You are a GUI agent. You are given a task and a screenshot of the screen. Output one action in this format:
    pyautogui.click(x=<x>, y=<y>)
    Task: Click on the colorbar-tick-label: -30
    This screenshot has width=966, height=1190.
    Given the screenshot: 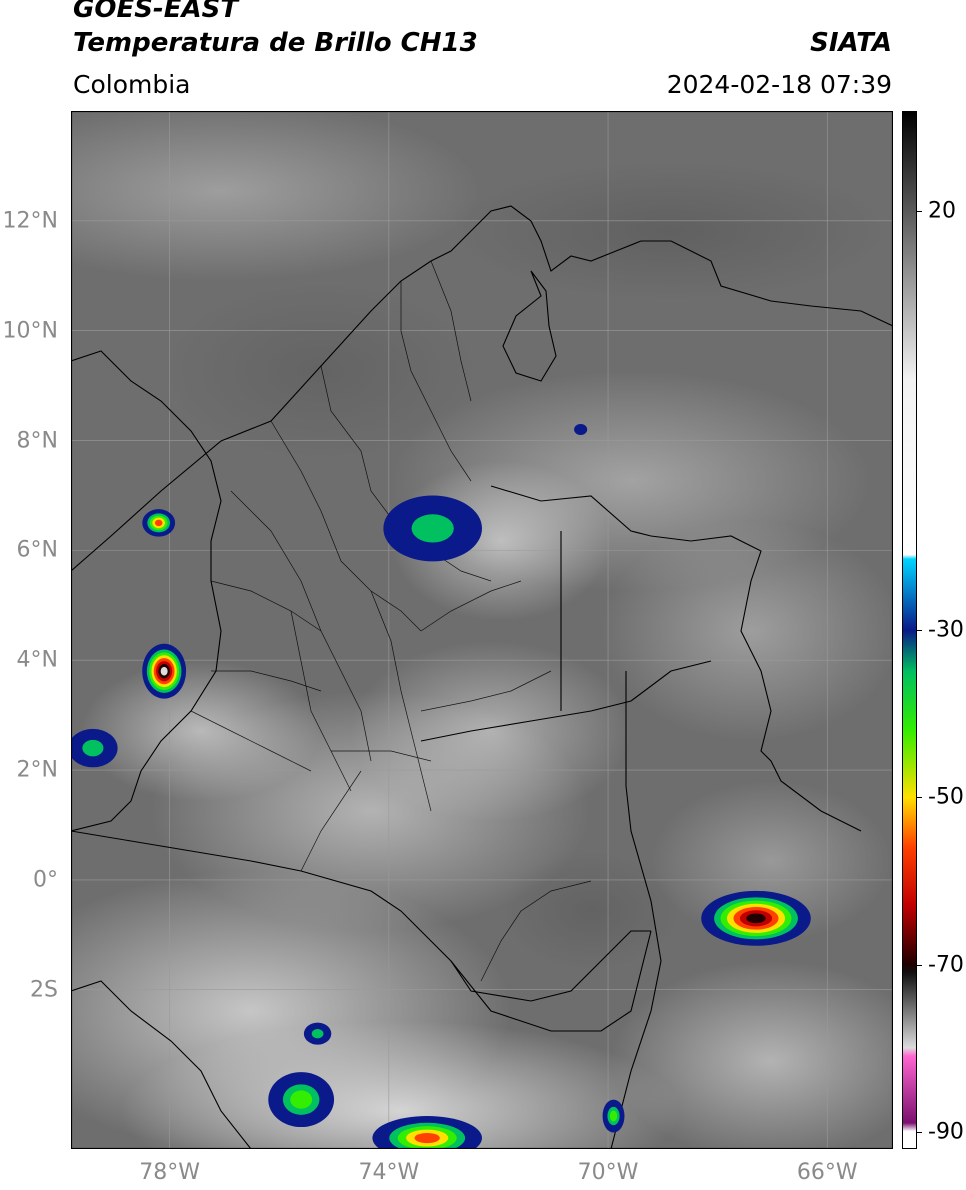 What is the action you would take?
    pyautogui.click(x=946, y=630)
    